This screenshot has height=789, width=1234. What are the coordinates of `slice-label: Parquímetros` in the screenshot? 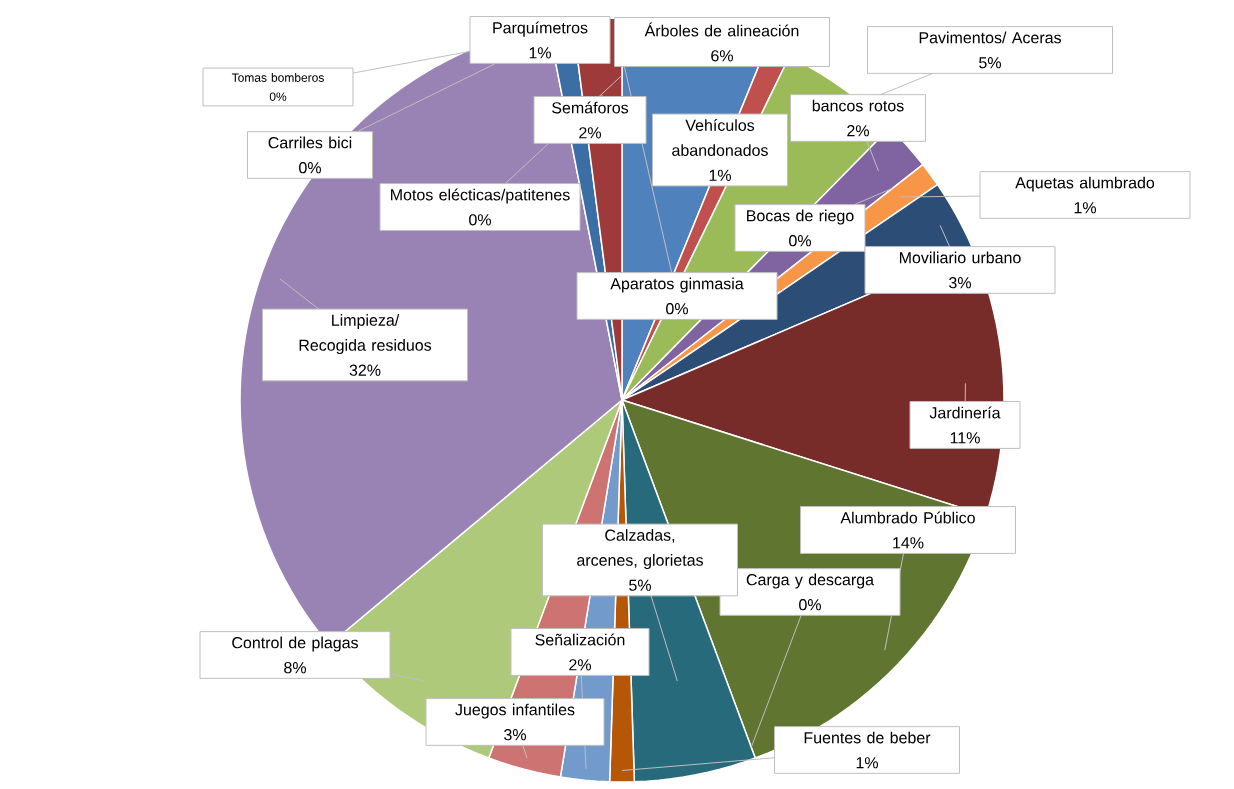 It's located at (540, 29).